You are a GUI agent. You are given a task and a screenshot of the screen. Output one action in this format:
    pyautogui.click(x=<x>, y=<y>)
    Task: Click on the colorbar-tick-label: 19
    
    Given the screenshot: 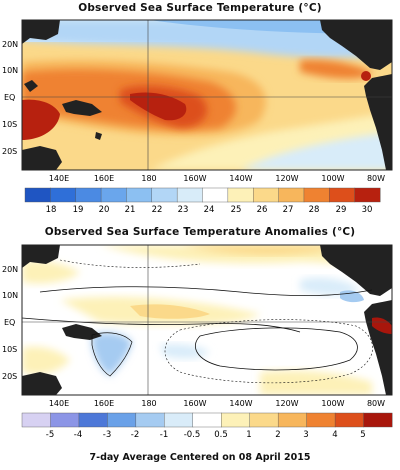 What is the action you would take?
    pyautogui.click(x=78, y=210)
    